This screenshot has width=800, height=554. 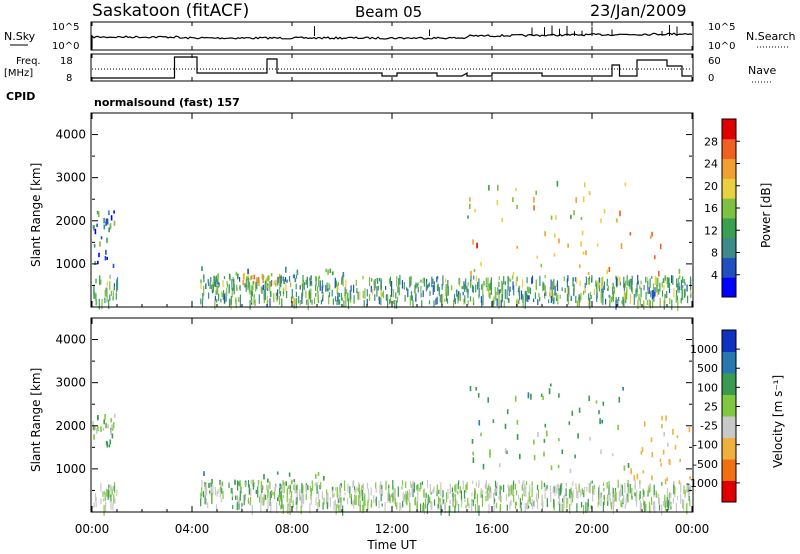 What do you see at coordinates (392, 67) in the screenshot?
I see `freq-panel-frame` at bounding box center [392, 67].